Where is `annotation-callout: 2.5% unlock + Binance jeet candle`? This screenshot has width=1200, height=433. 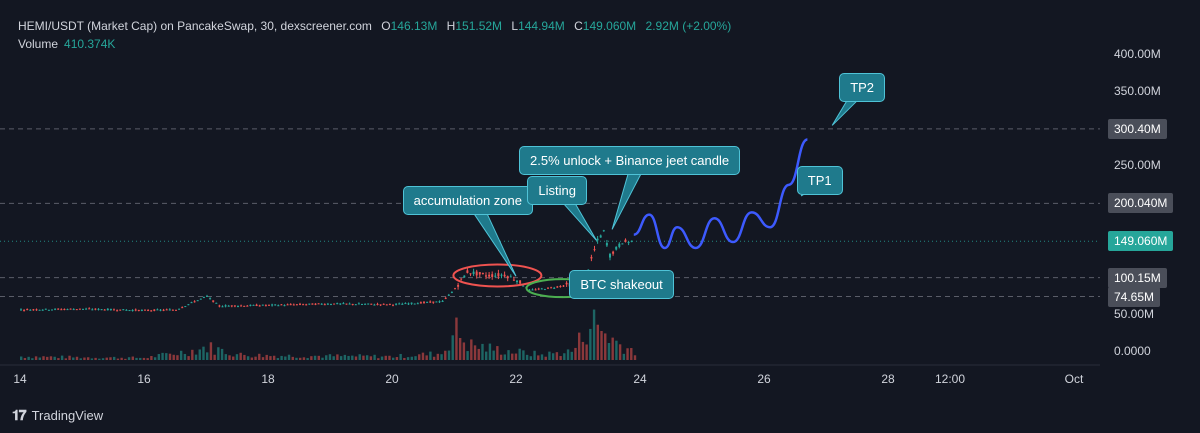
annotation-callout: 2.5% unlock + Binance jeet candle is located at coordinates (630, 161).